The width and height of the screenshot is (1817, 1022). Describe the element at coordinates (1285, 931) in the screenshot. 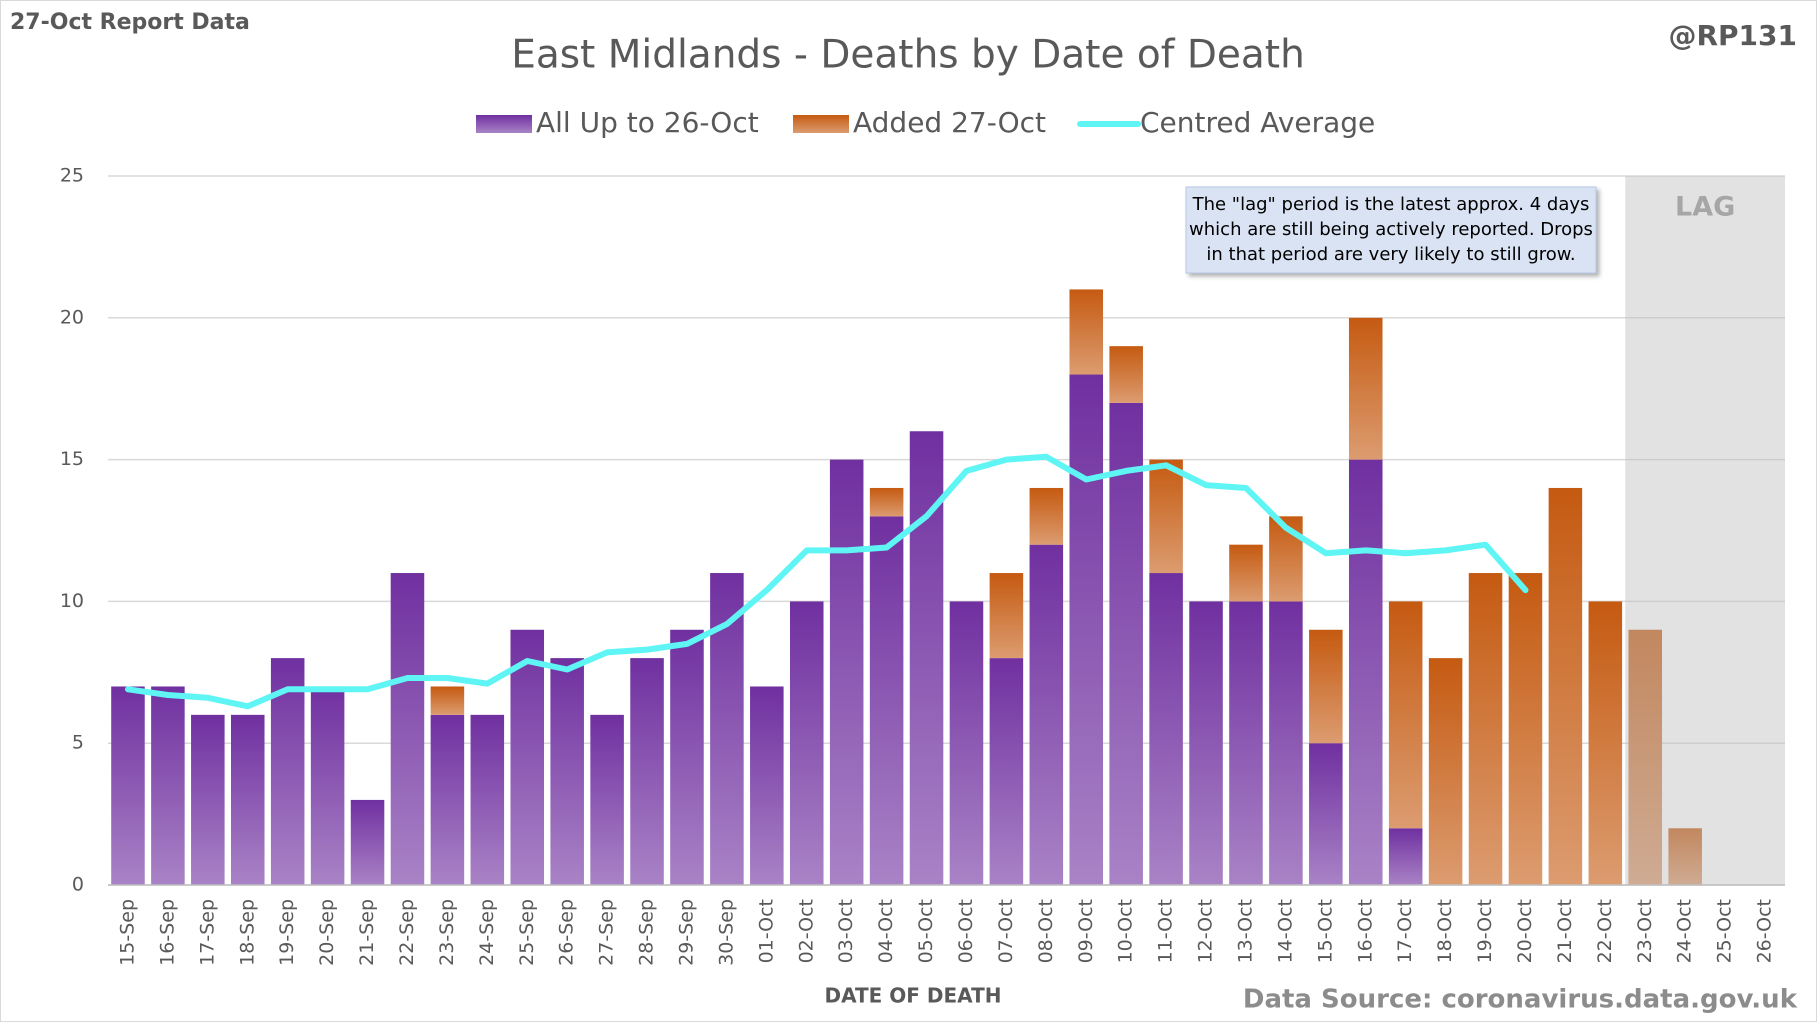

I see `x-tick-label: 14-Oct` at that location.